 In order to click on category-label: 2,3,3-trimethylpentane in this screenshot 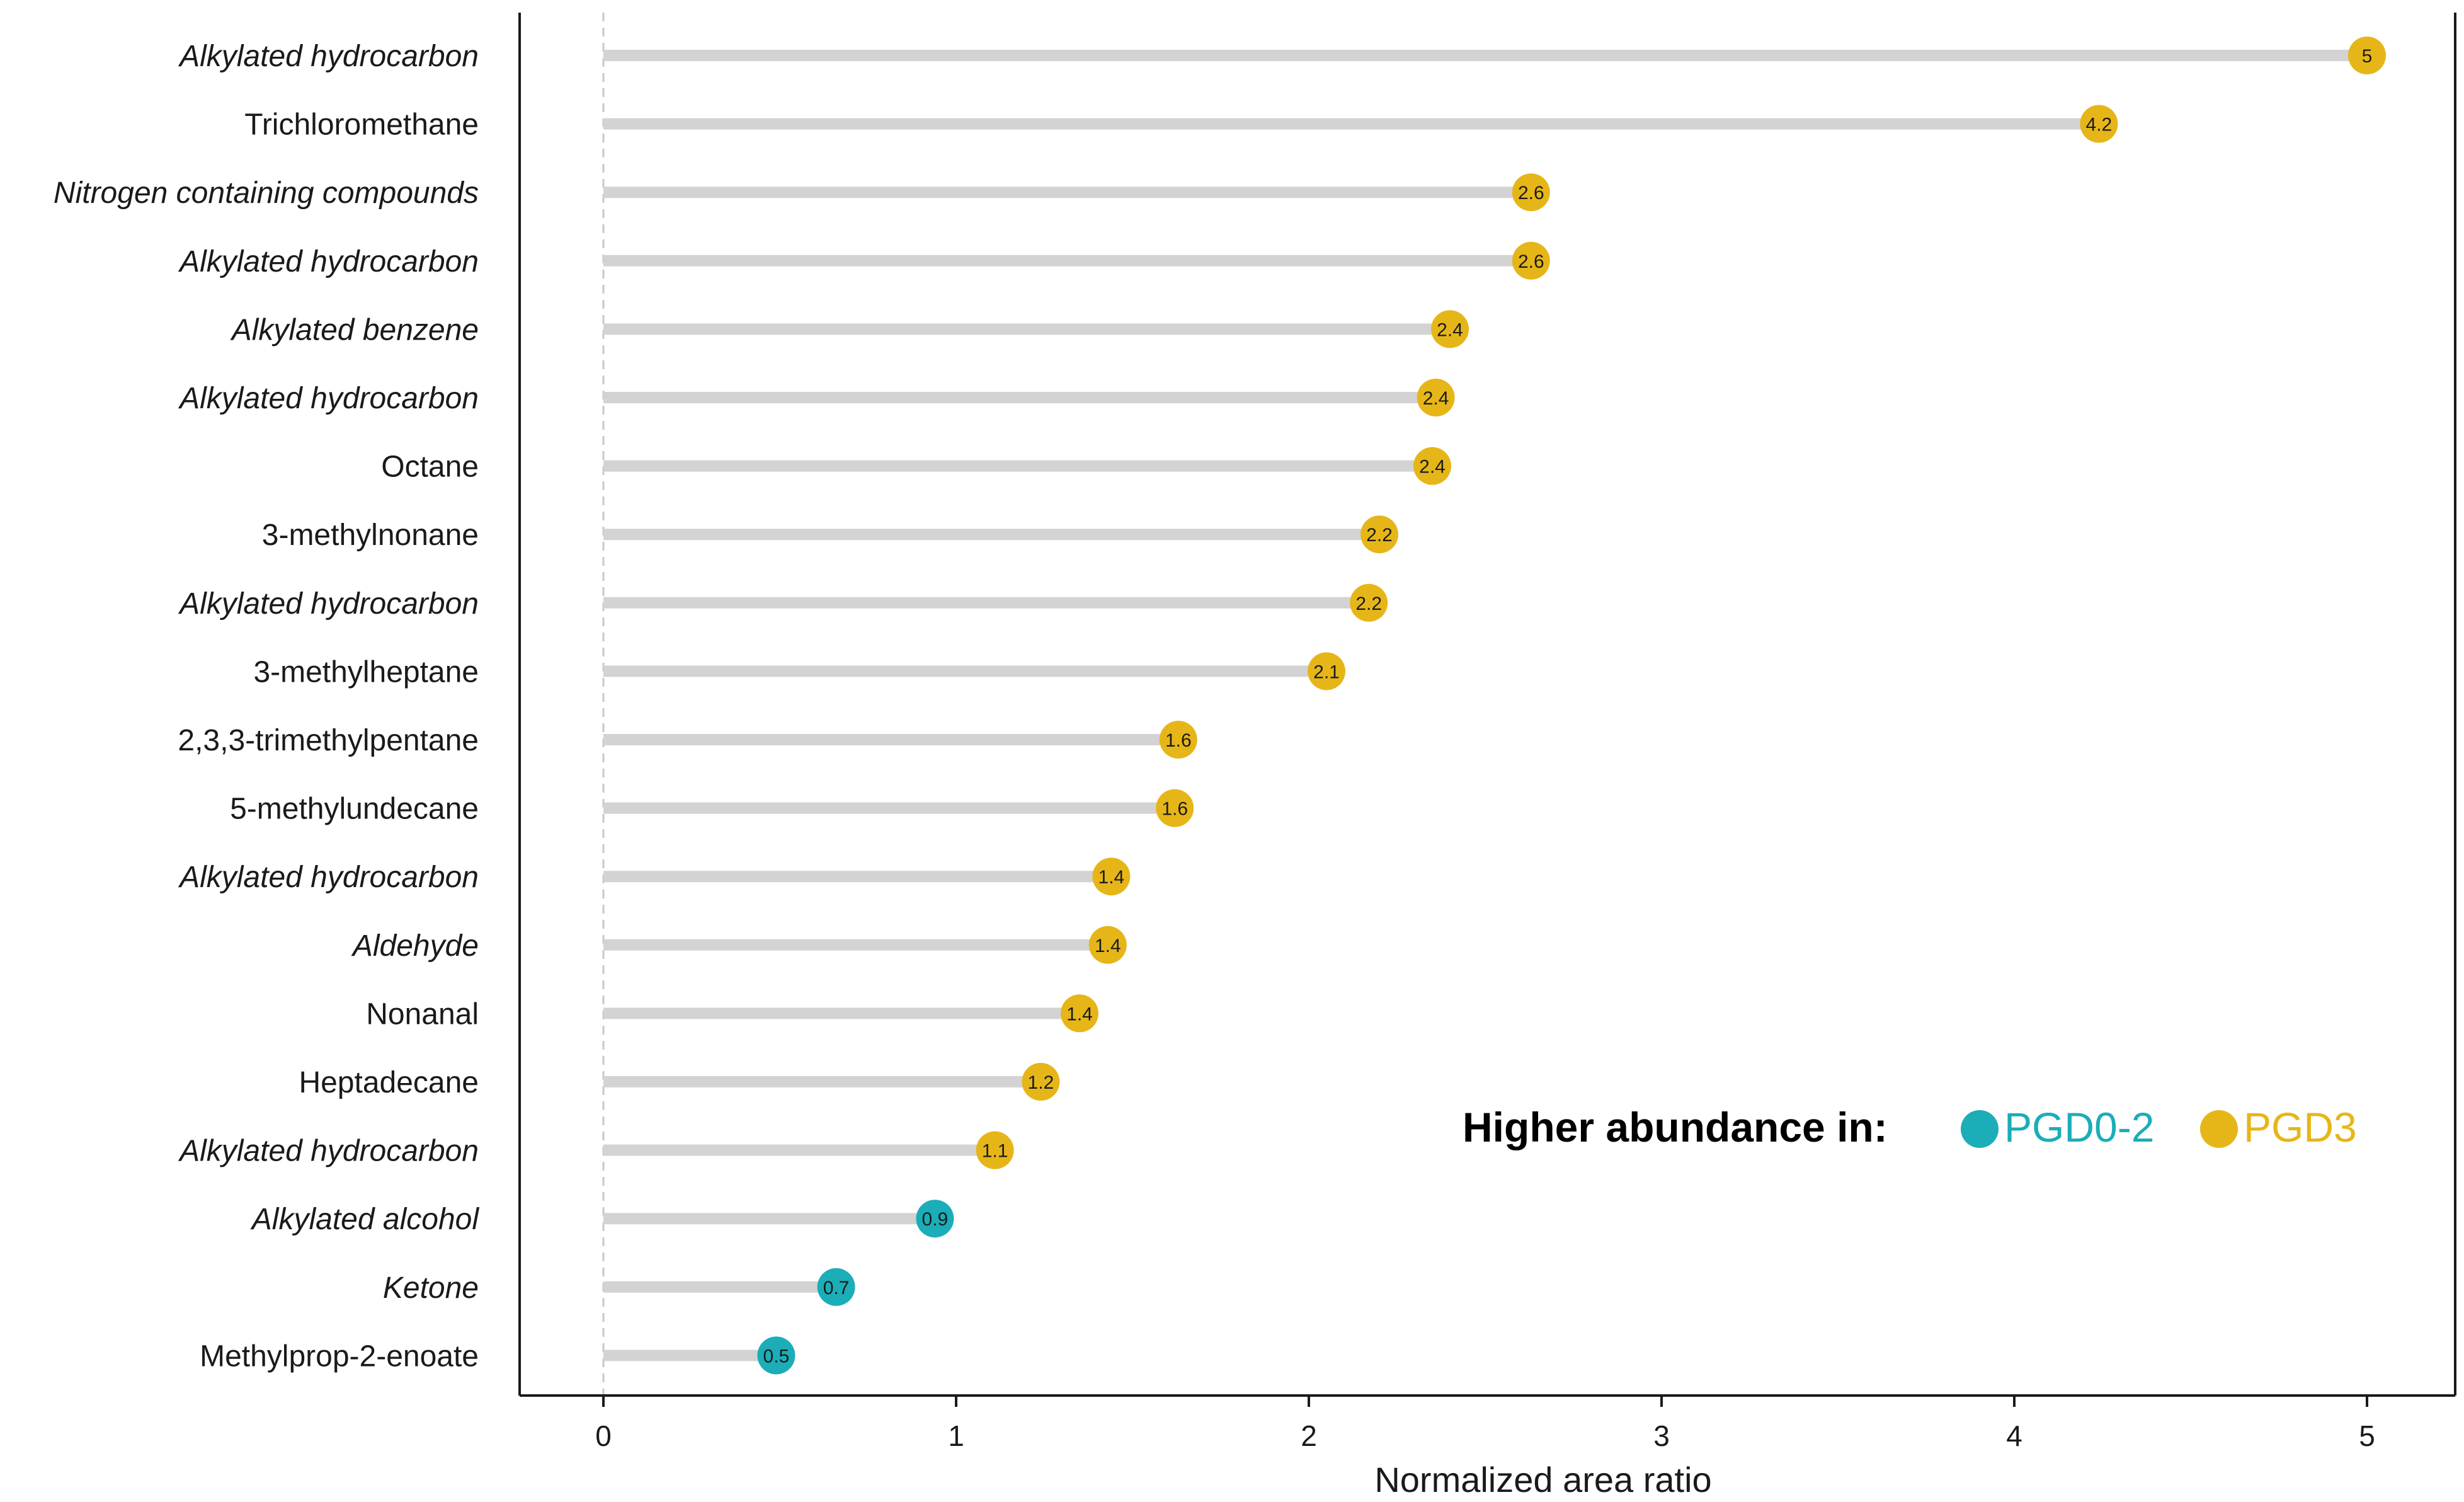, I will do `click(328, 740)`.